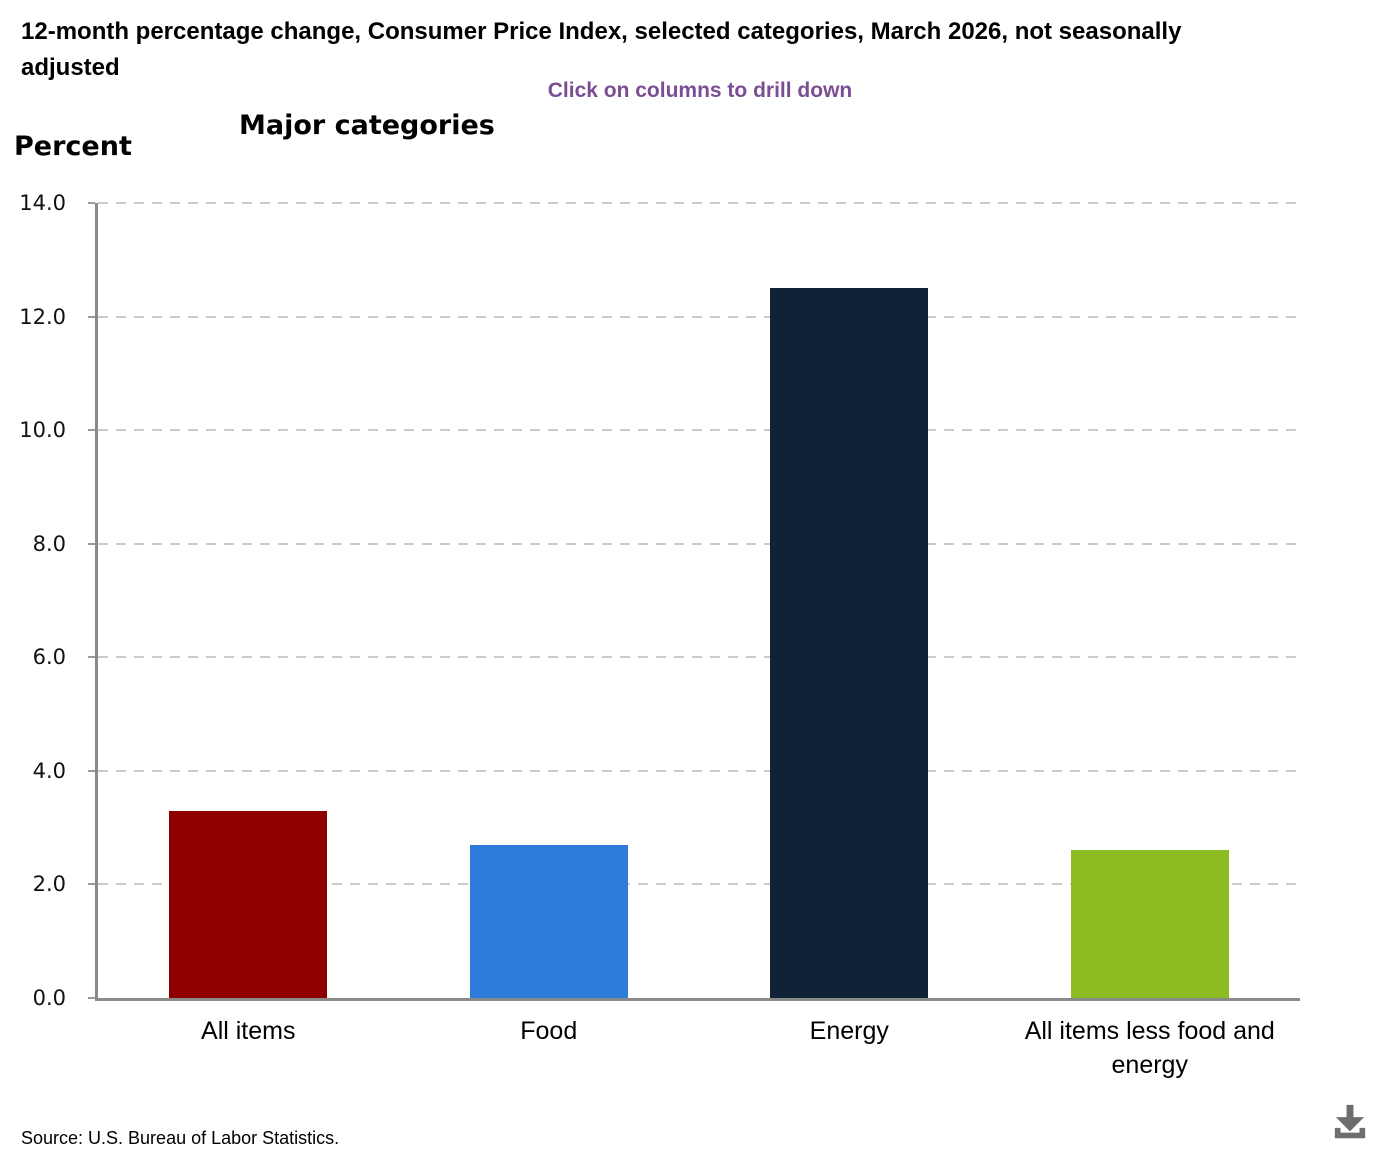  What do you see at coordinates (699, 543) in the screenshot?
I see `gridline-8.0` at bounding box center [699, 543].